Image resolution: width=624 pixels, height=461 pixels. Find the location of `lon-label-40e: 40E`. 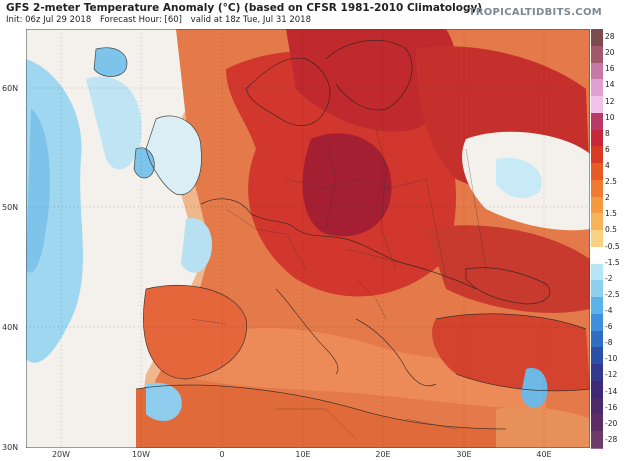

lon-label-40e: 40E is located at coordinates (544, 454).